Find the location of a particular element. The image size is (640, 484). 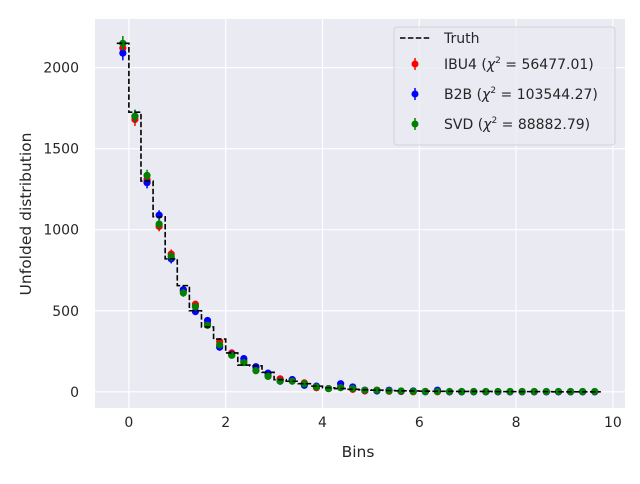

x-tick-label: 0 is located at coordinates (128, 423).